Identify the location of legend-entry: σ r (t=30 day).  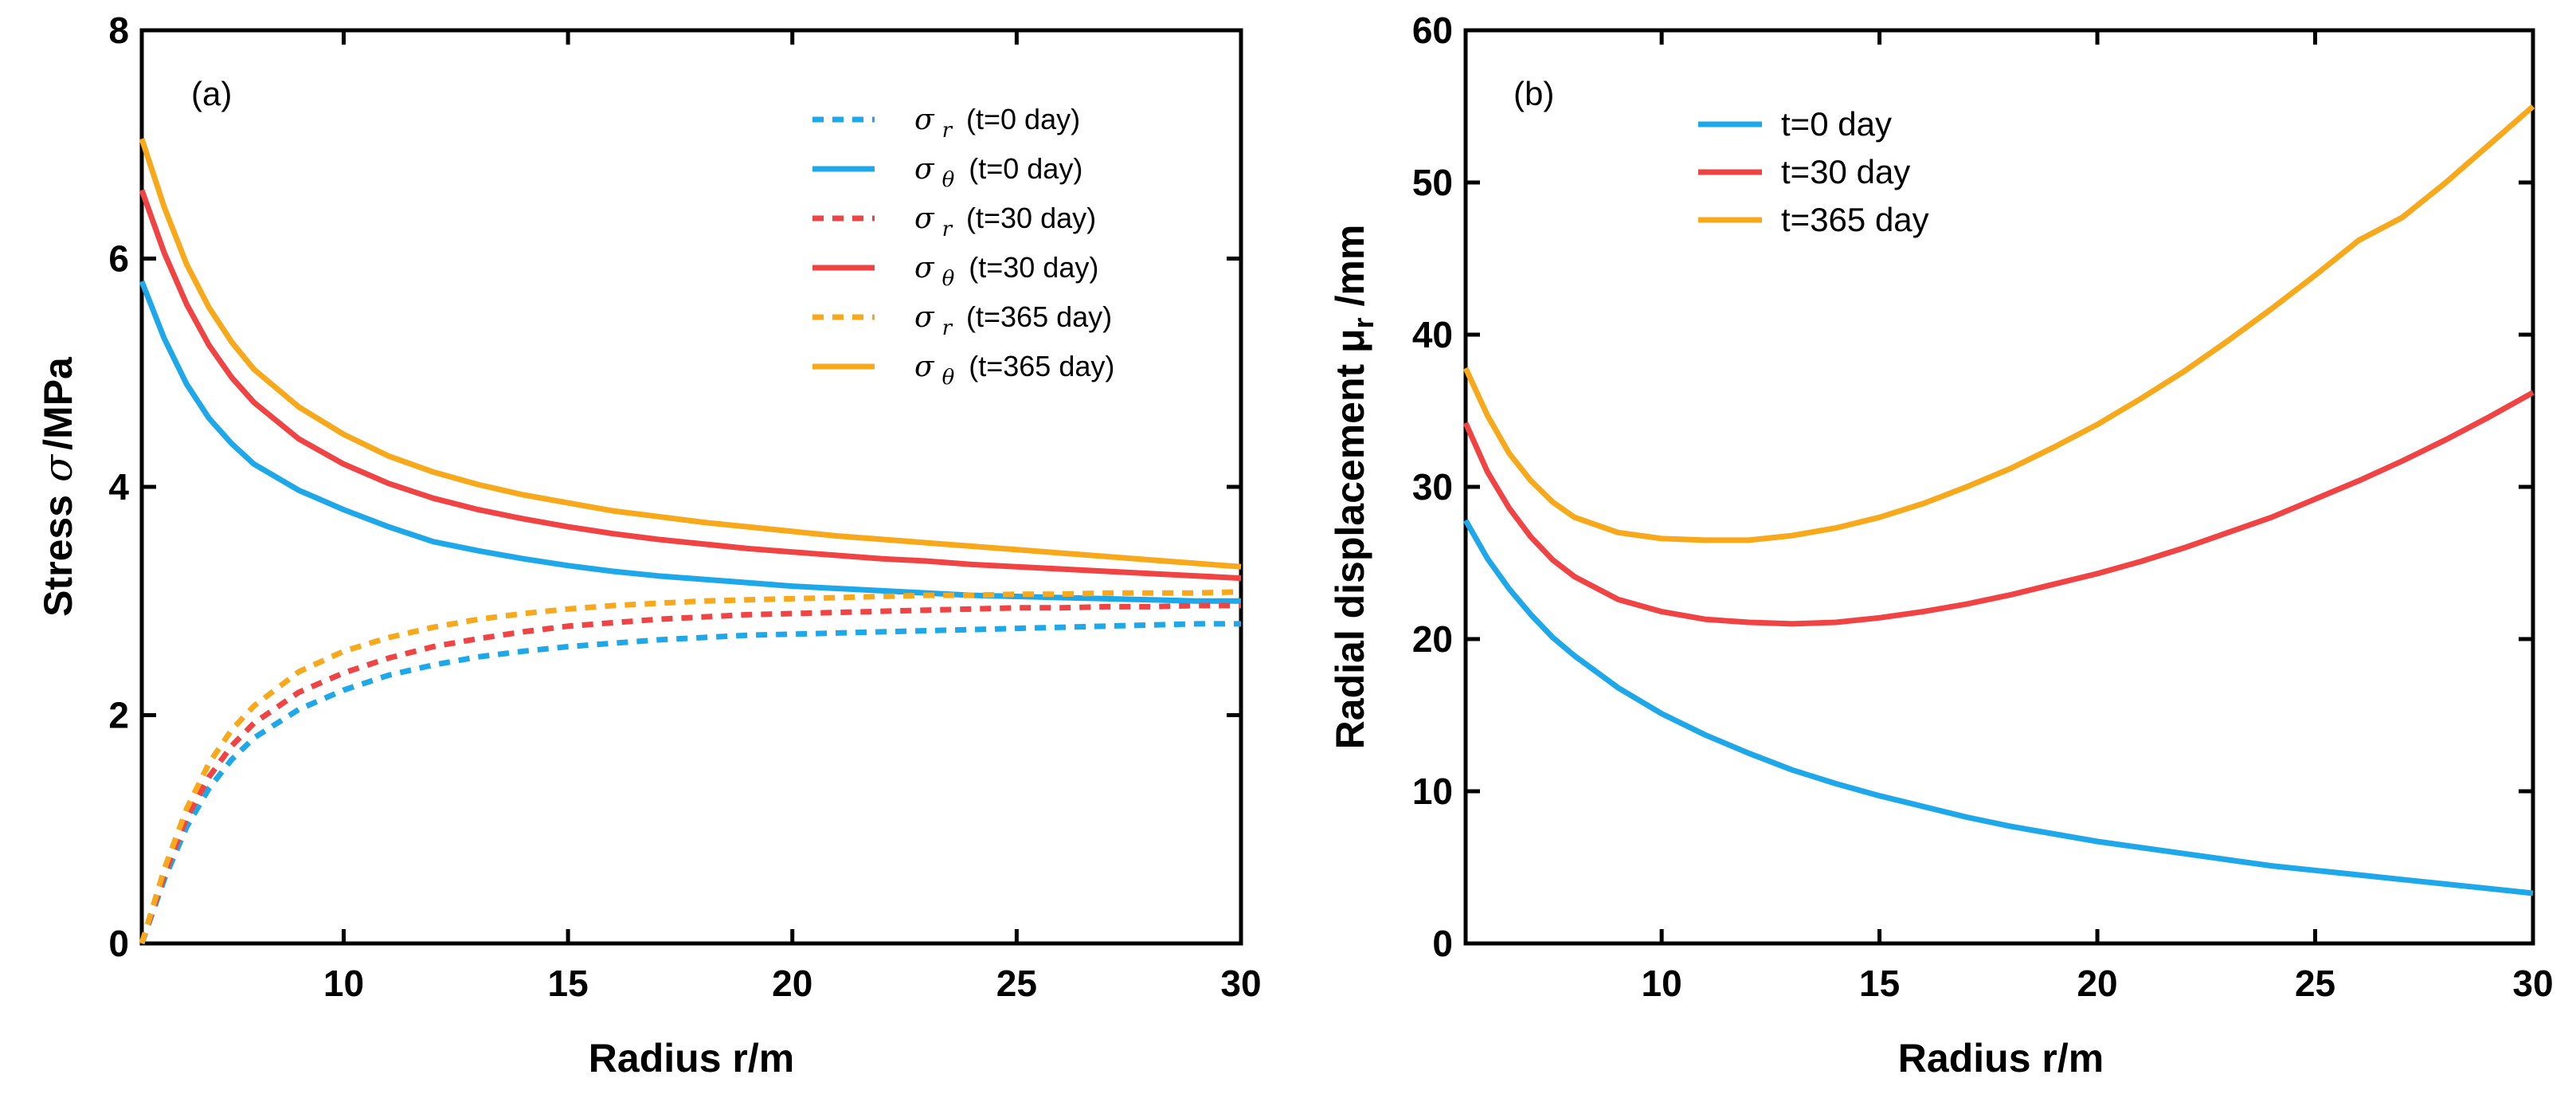
(1005, 221).